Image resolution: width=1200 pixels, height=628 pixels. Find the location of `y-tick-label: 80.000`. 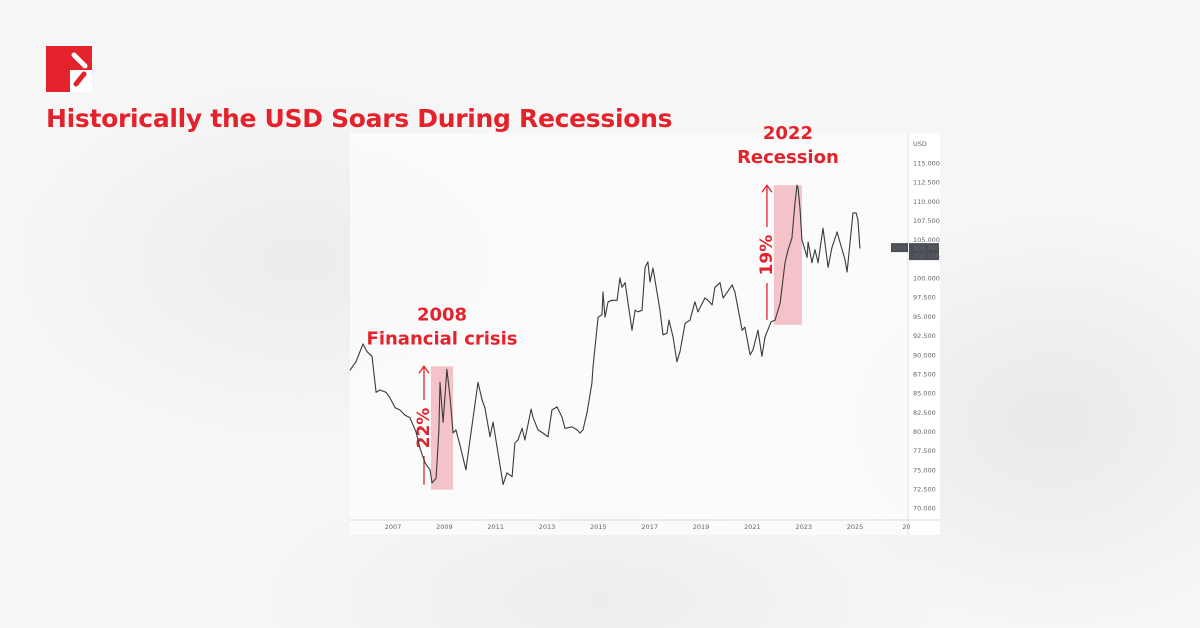

y-tick-label: 80.000 is located at coordinates (924, 432).